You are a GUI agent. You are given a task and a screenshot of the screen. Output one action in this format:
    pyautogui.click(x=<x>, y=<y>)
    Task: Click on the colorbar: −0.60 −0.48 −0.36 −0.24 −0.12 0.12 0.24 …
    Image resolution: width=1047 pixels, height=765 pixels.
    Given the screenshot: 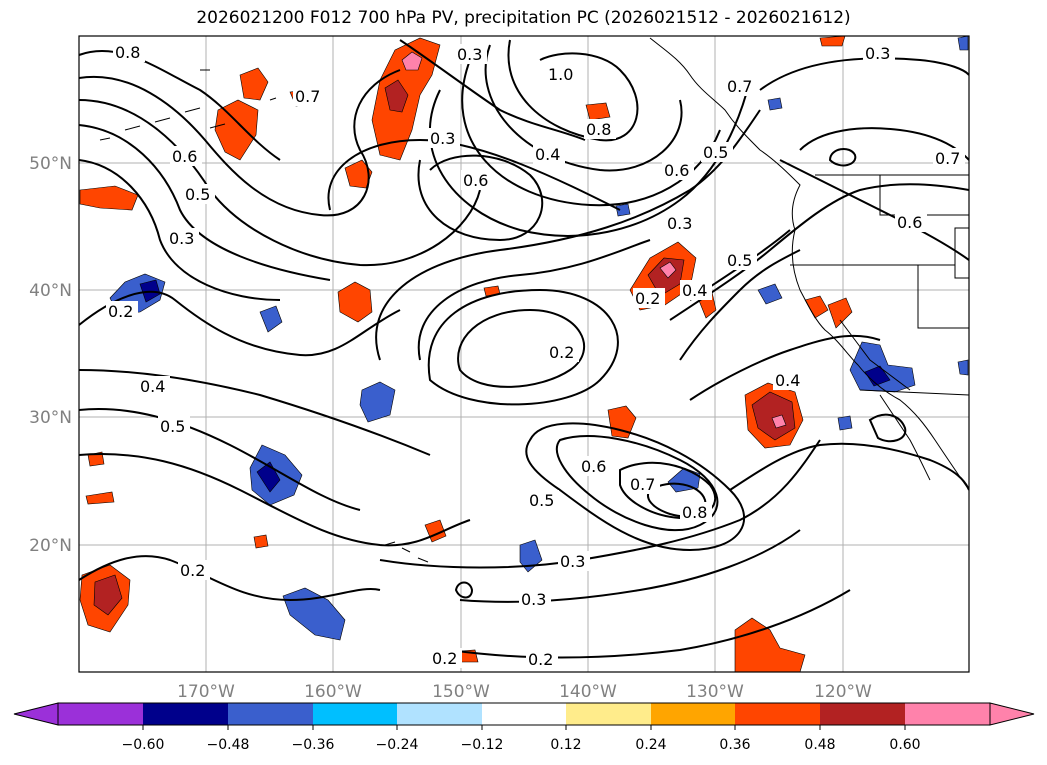 What is the action you would take?
    pyautogui.click(x=524, y=727)
    